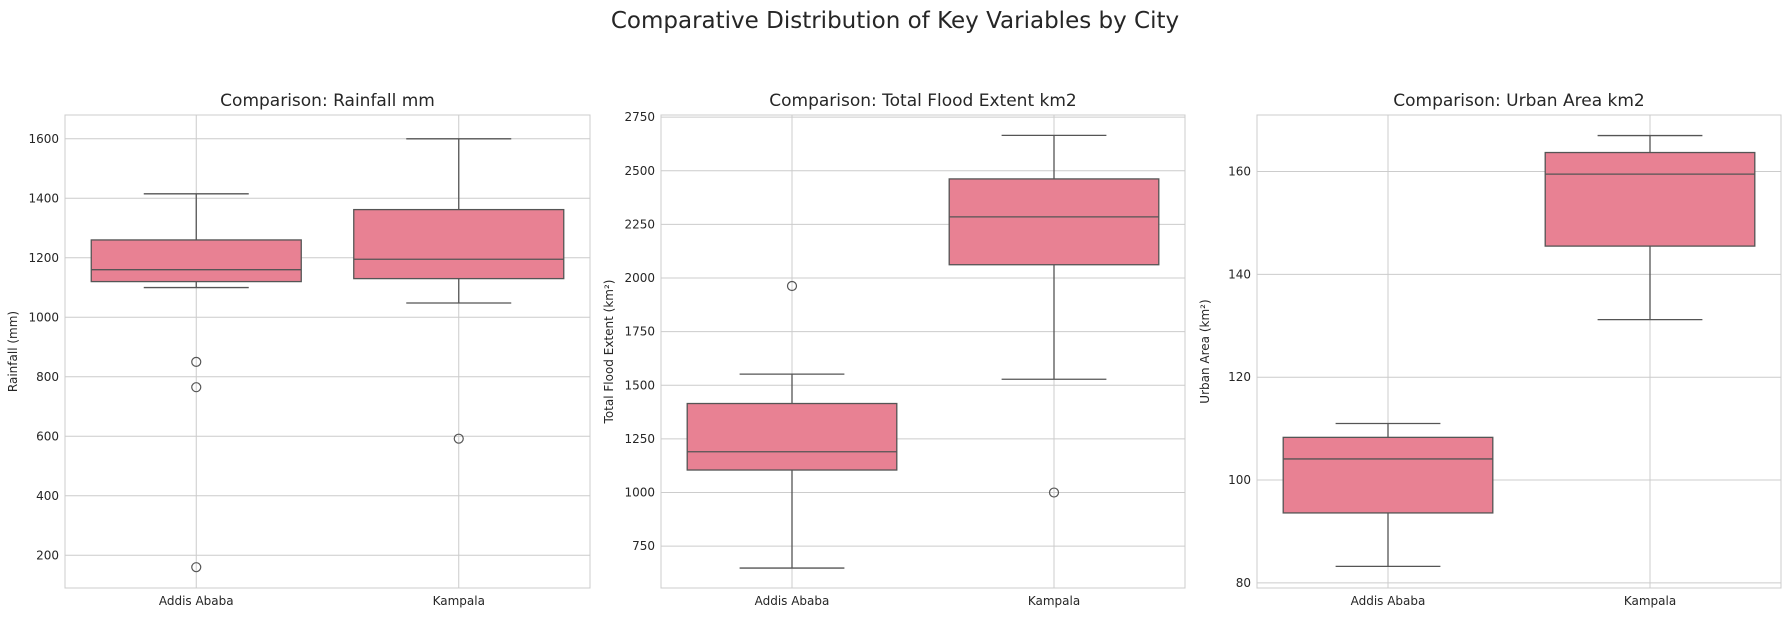  Describe the element at coordinates (1239, 172) in the screenshot. I see `y-tick-label: 160` at that location.